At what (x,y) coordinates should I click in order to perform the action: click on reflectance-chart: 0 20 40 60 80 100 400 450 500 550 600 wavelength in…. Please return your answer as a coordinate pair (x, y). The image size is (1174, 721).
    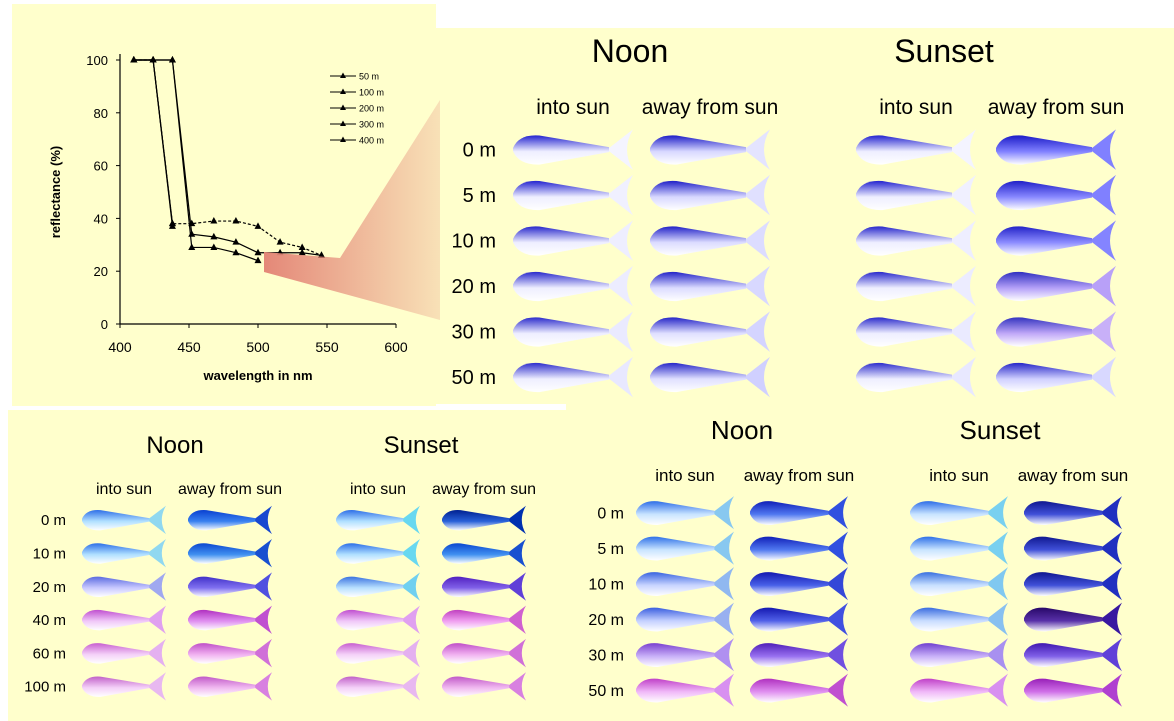
    Looking at the image, I should click on (228, 218).